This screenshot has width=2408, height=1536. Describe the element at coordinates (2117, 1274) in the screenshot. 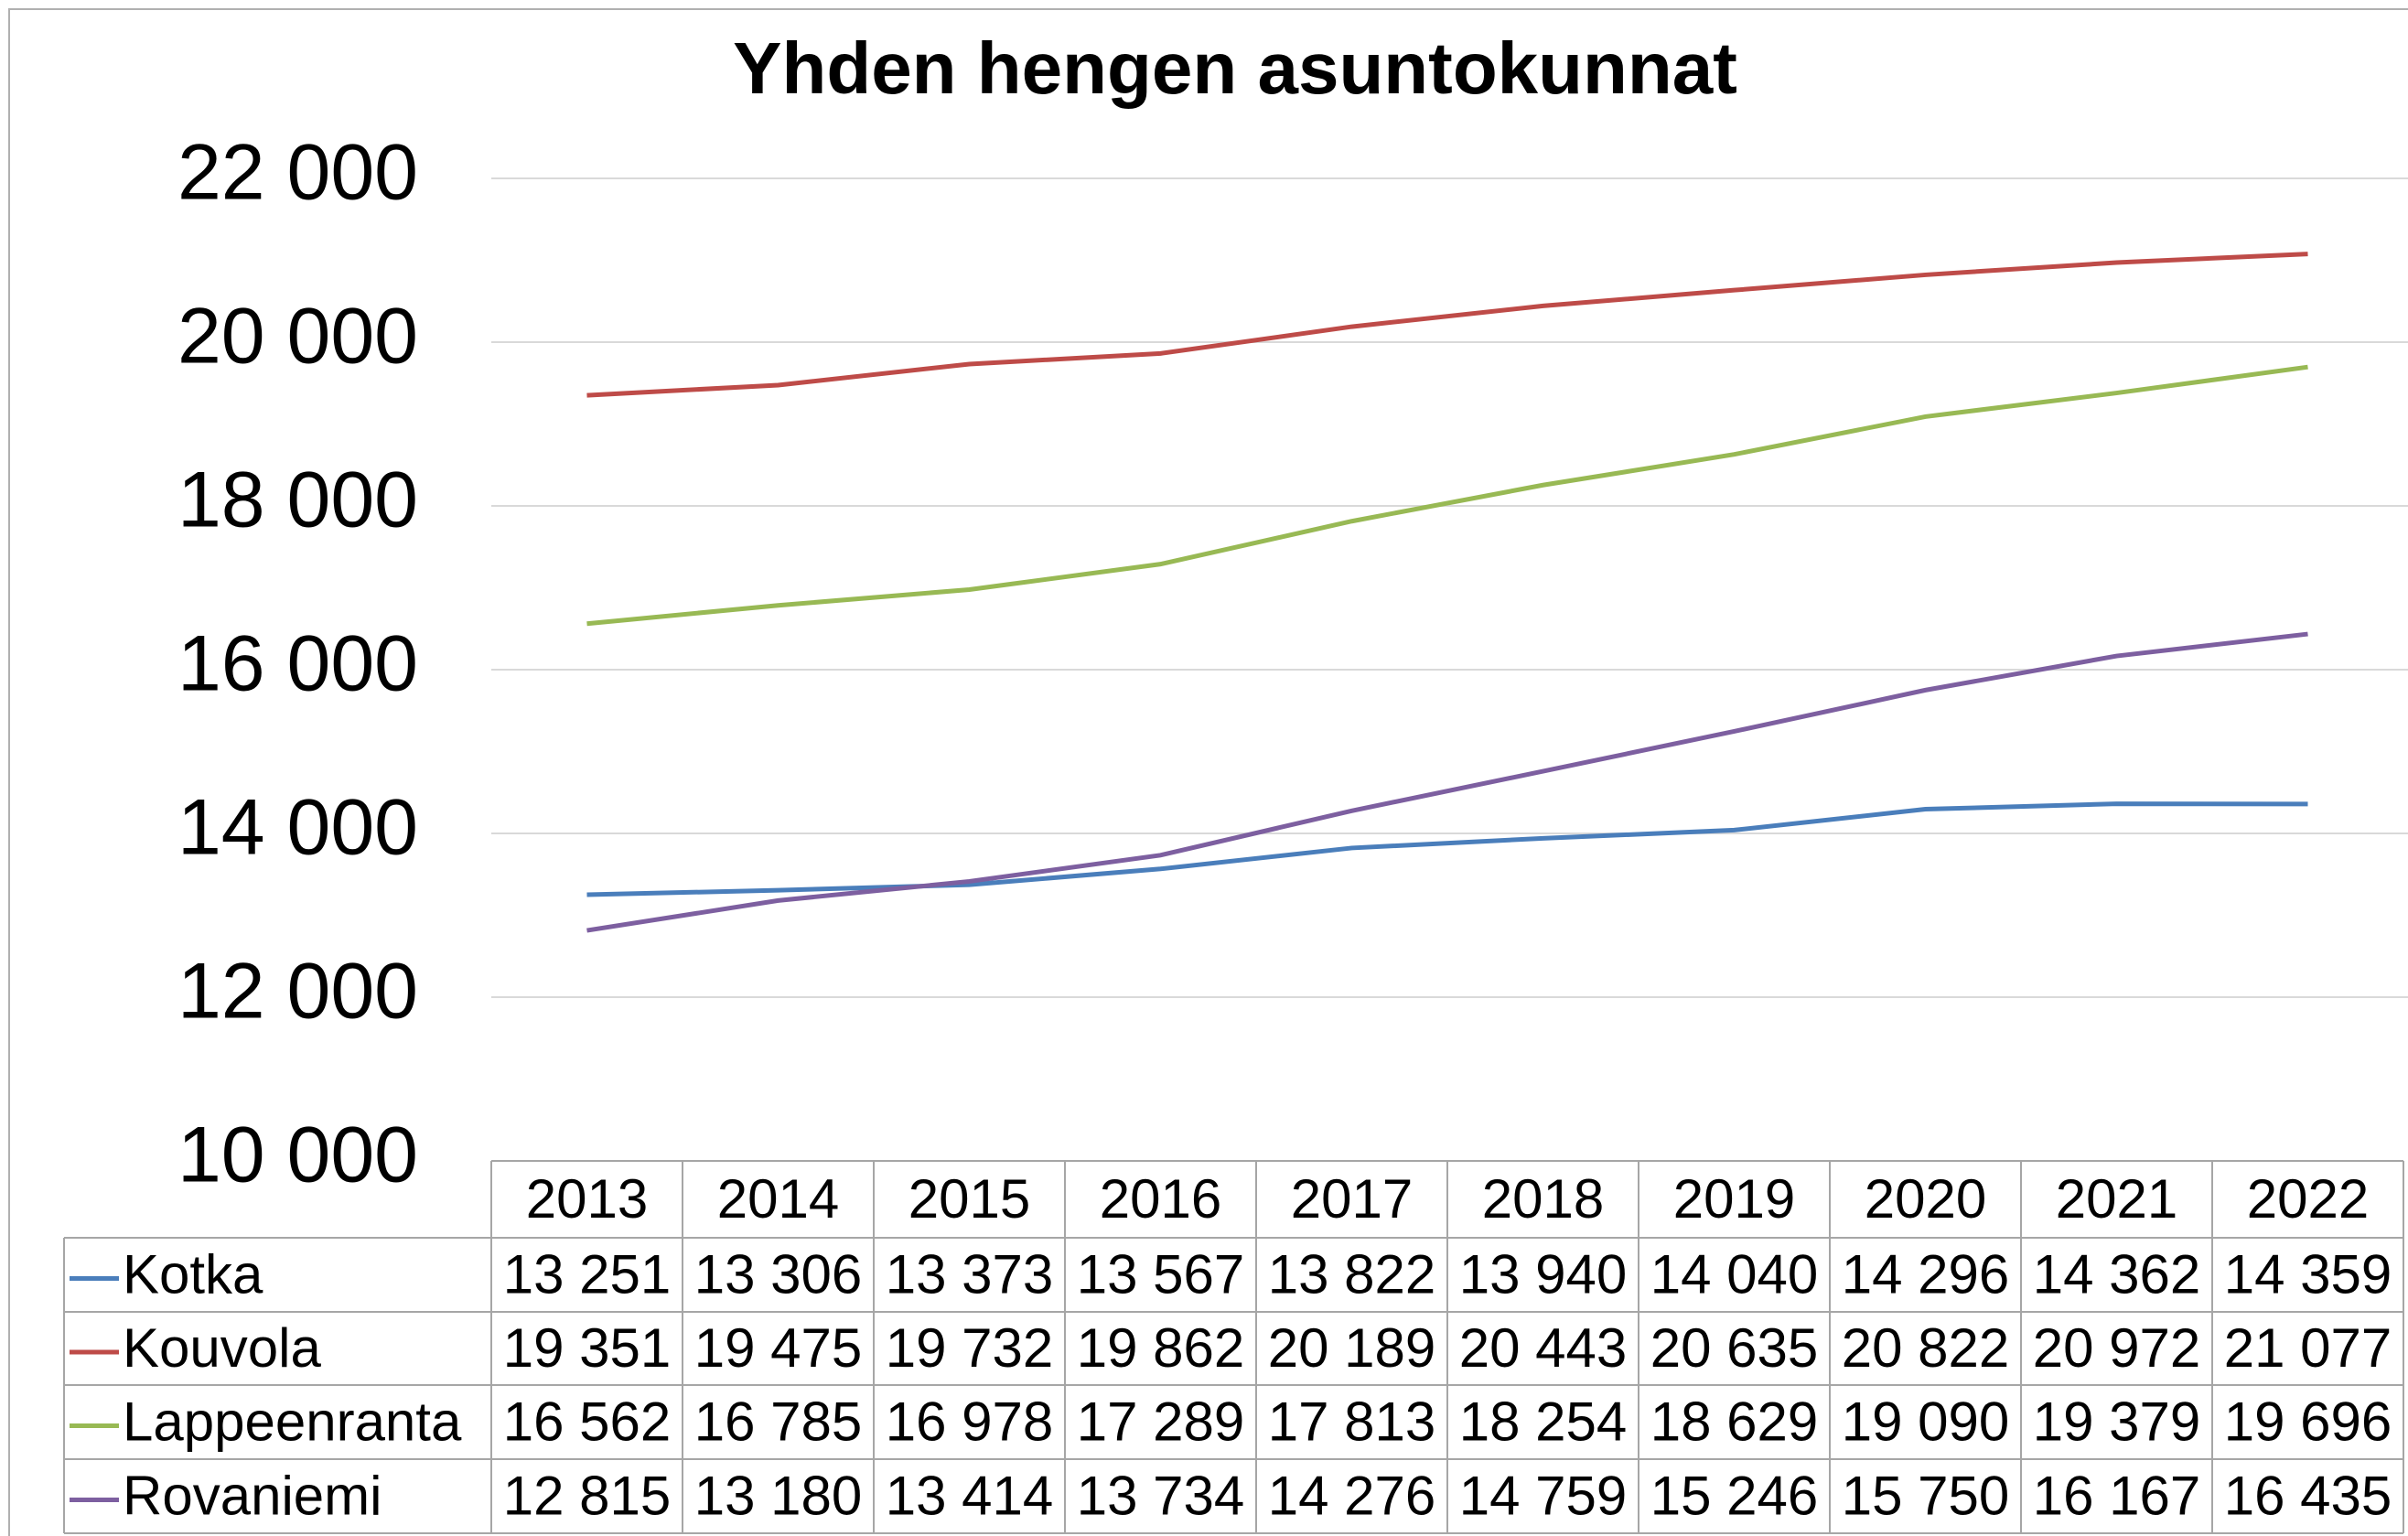

I see `table-value: 14 362` at that location.